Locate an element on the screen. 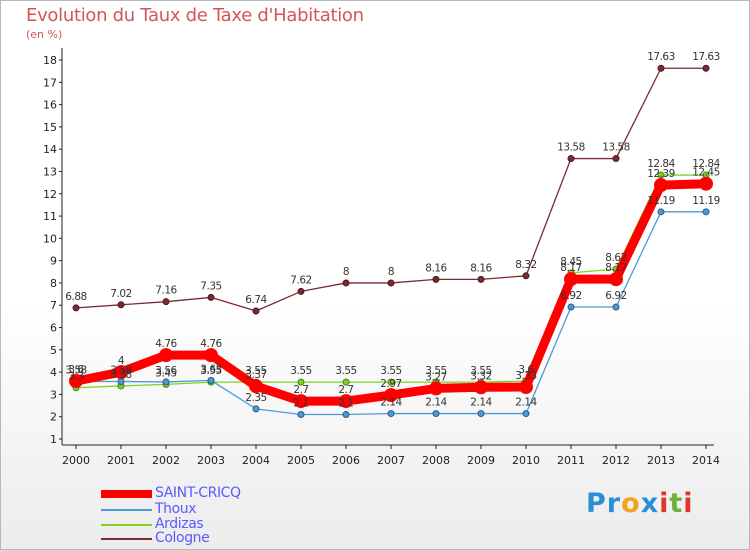 The height and width of the screenshot is (550, 750). x-tick-label: 2010 is located at coordinates (526, 460).